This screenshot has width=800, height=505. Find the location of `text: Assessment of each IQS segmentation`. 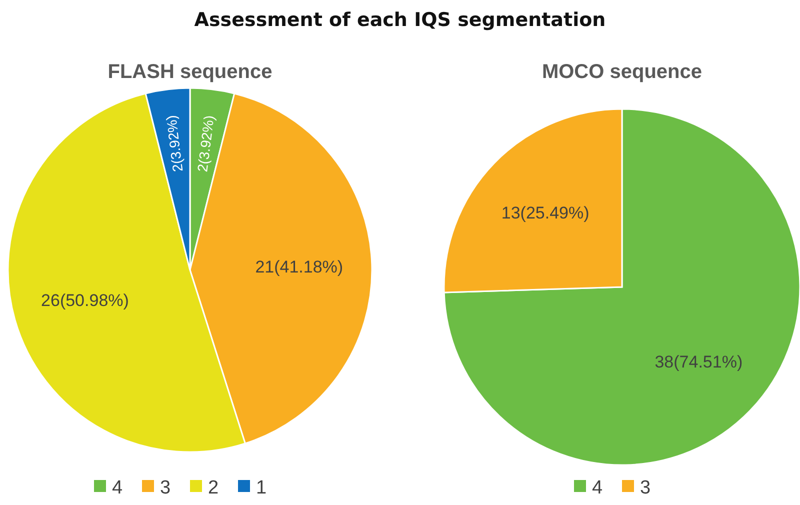

text: Assessment of each IQS segmentation is located at coordinates (400, 20).